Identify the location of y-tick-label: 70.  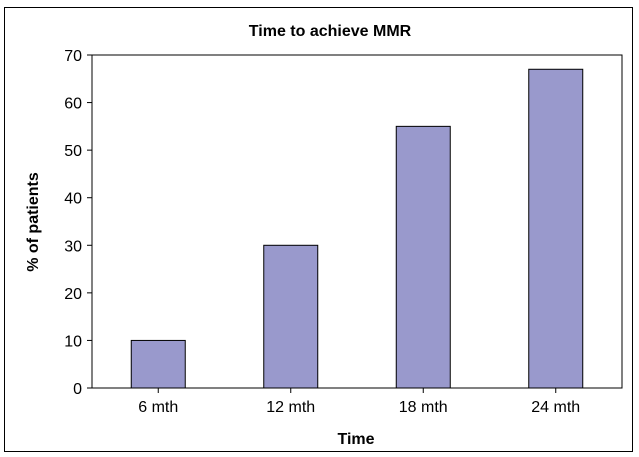
(73, 56).